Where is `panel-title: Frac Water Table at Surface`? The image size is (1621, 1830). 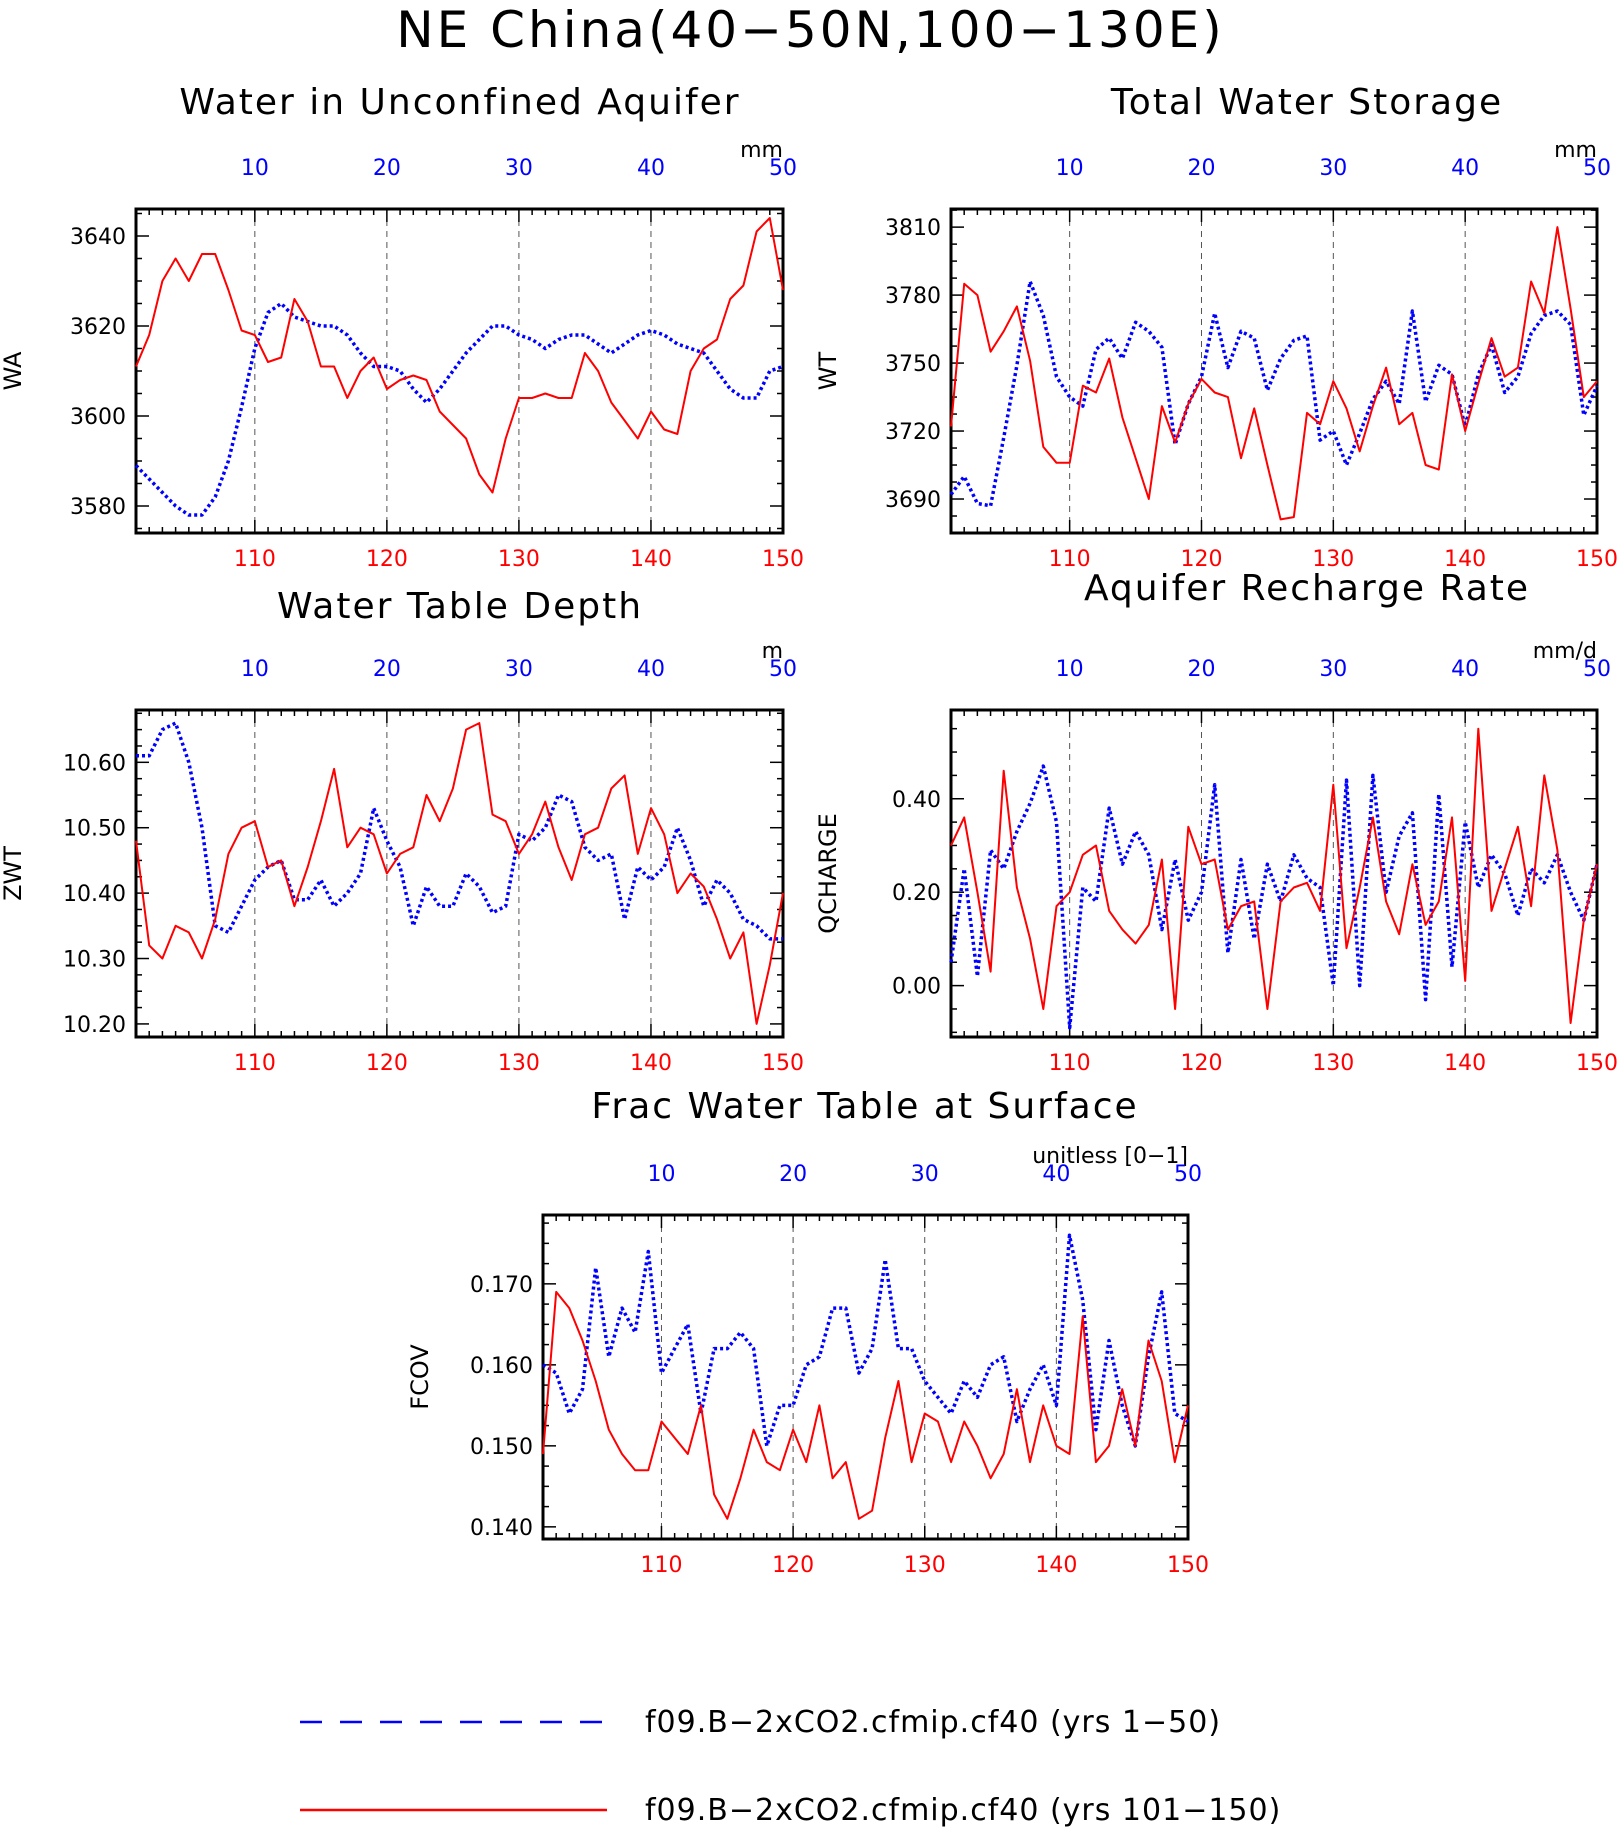 panel-title: Frac Water Table at Surface is located at coordinates (864, 1106).